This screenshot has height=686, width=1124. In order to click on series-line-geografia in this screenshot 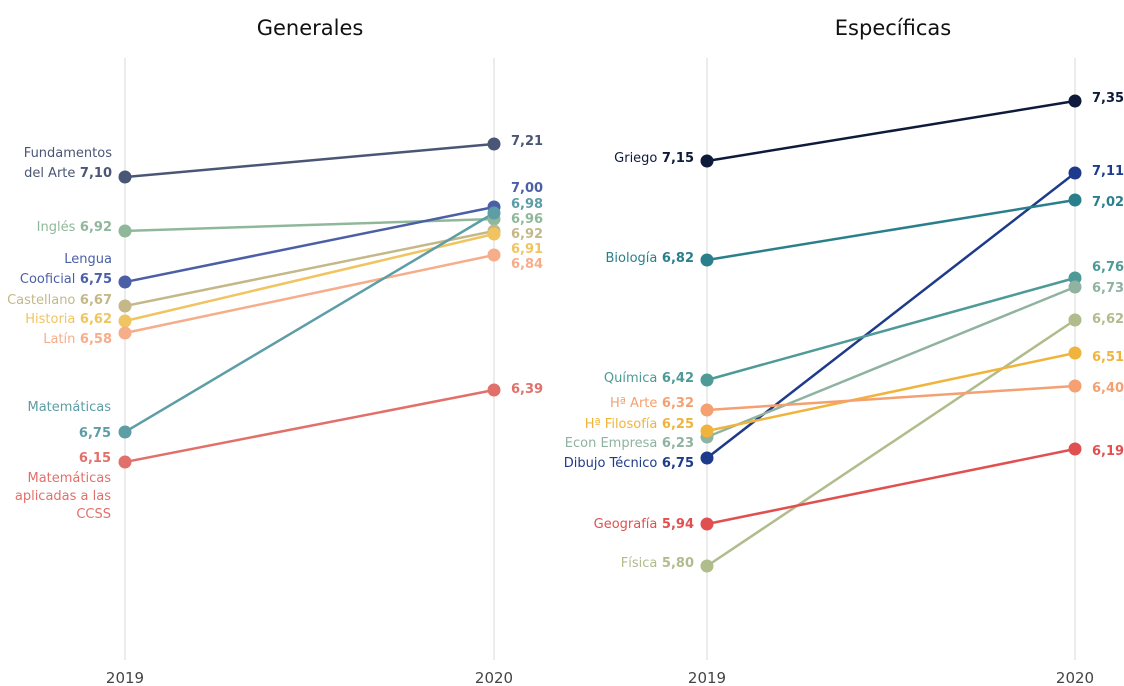, I will do `click(891, 486)`.